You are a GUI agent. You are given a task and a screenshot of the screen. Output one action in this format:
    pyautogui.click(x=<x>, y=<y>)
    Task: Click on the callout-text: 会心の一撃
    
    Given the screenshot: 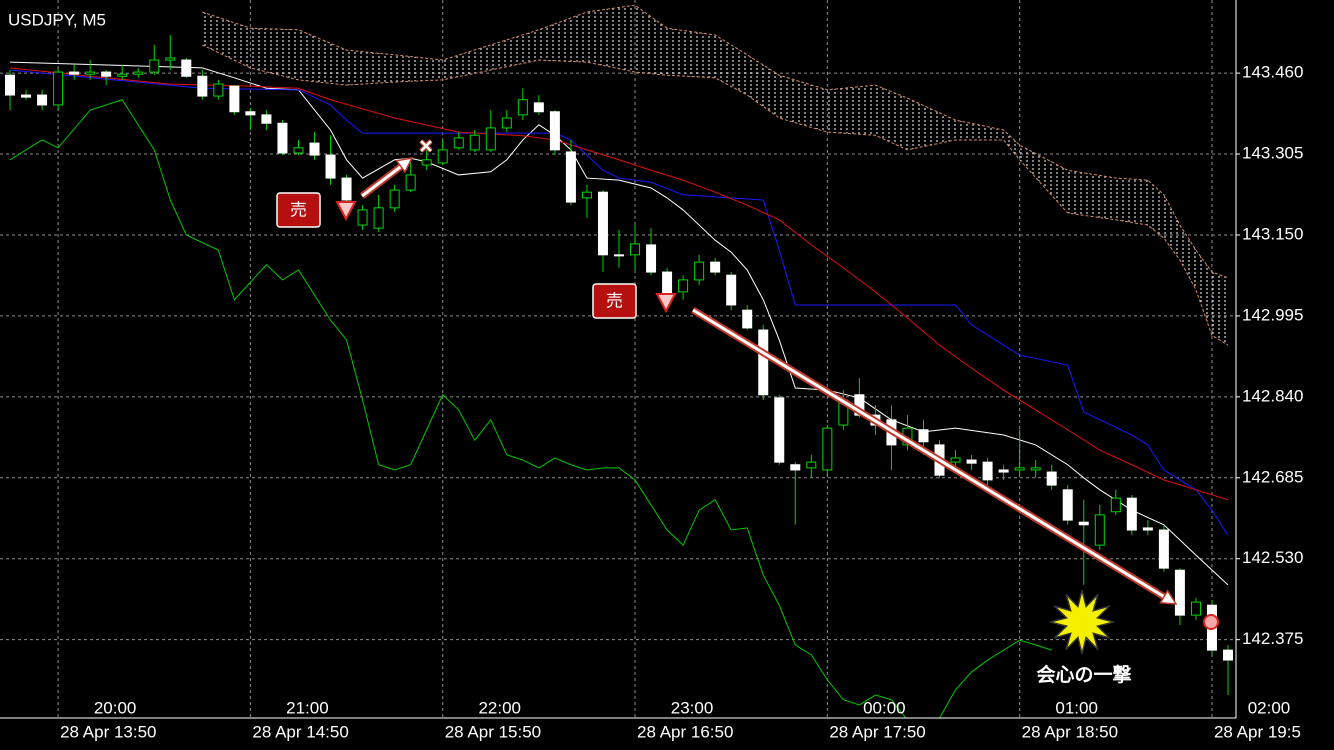 What is the action you would take?
    pyautogui.click(x=1083, y=674)
    